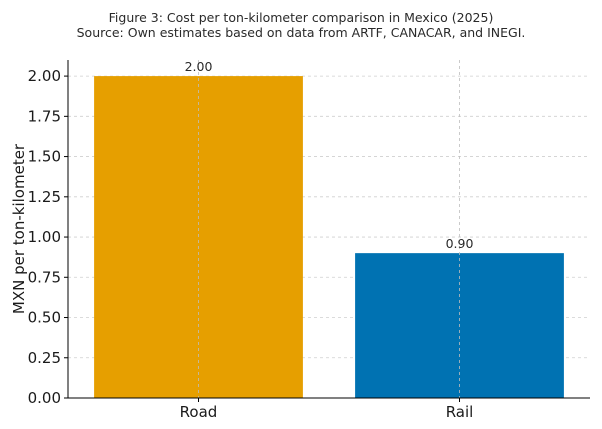 Image resolution: width=602 pixels, height=429 pixels. Describe the element at coordinates (44, 318) in the screenshot. I see `y-tick-label: 0.50` at that location.